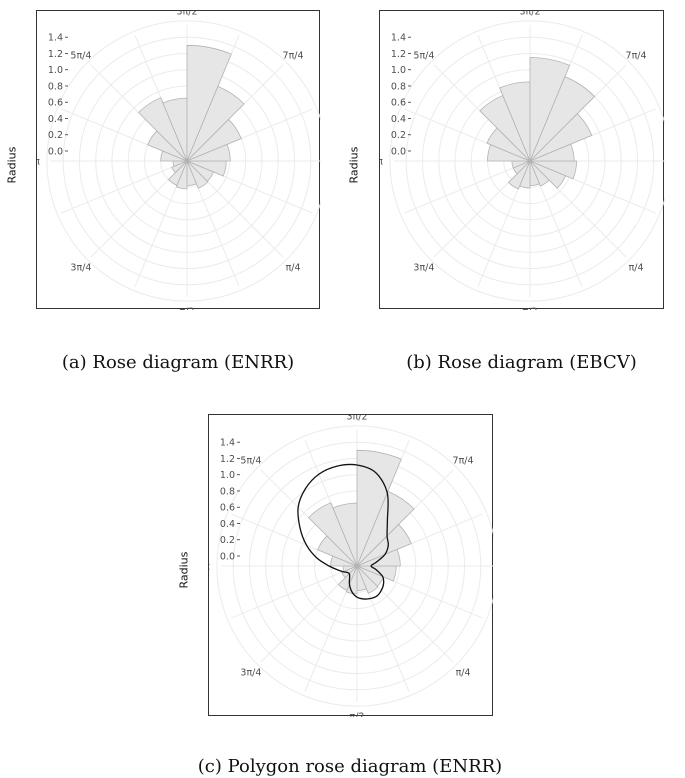 The width and height of the screenshot is (685, 778). What do you see at coordinates (521, 362) in the screenshot?
I see `caption-b: (b) Rose diagram (EBCV)` at bounding box center [521, 362].